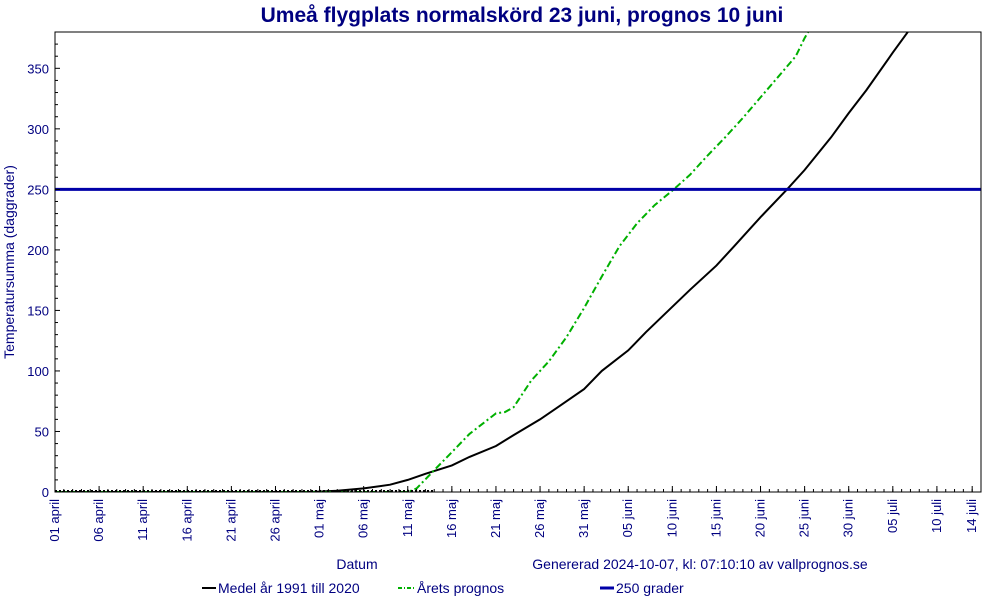  I want to click on x-tick-label: 05 juni, so click(627, 518).